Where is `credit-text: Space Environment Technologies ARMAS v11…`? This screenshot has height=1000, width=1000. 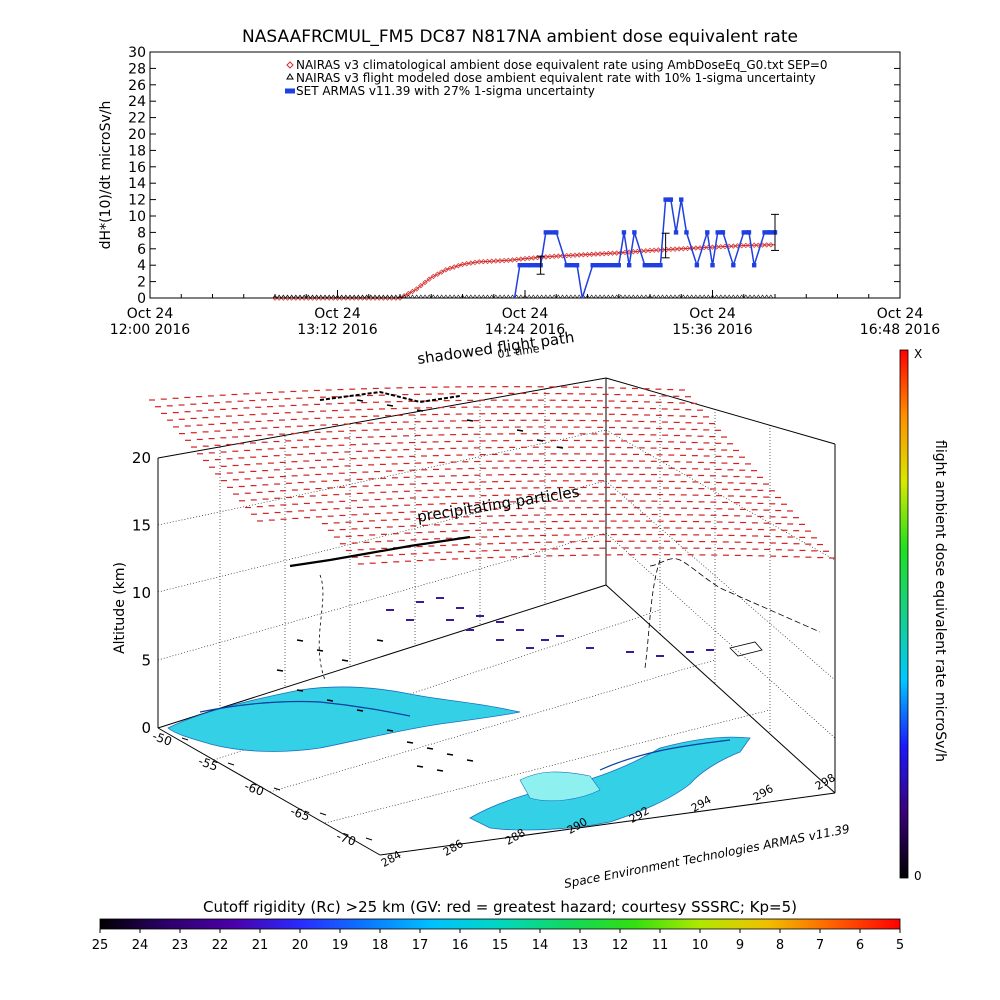 credit-text: Space Environment Technologies ARMAS v11… is located at coordinates (707, 856).